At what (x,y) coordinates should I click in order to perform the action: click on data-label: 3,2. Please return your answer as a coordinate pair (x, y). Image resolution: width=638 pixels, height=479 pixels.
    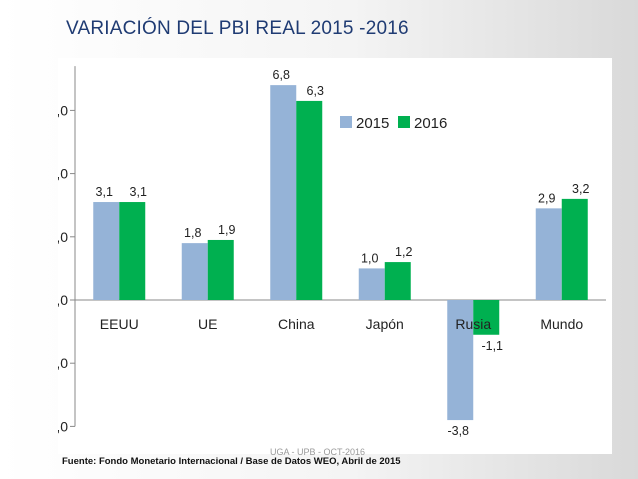
    Looking at the image, I should click on (580, 189).